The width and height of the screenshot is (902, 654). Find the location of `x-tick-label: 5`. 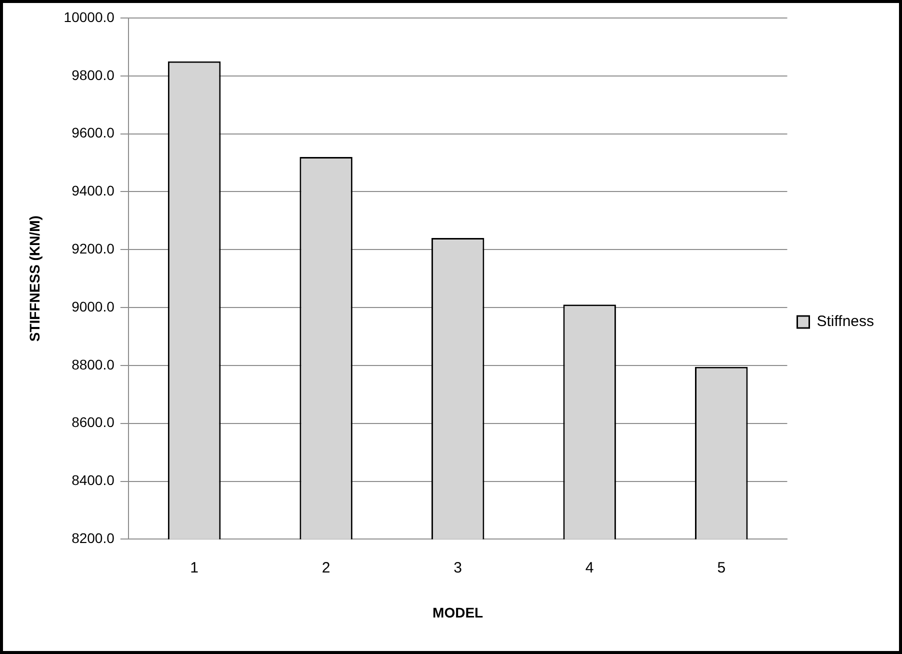

x-tick-label: 5 is located at coordinates (721, 567).